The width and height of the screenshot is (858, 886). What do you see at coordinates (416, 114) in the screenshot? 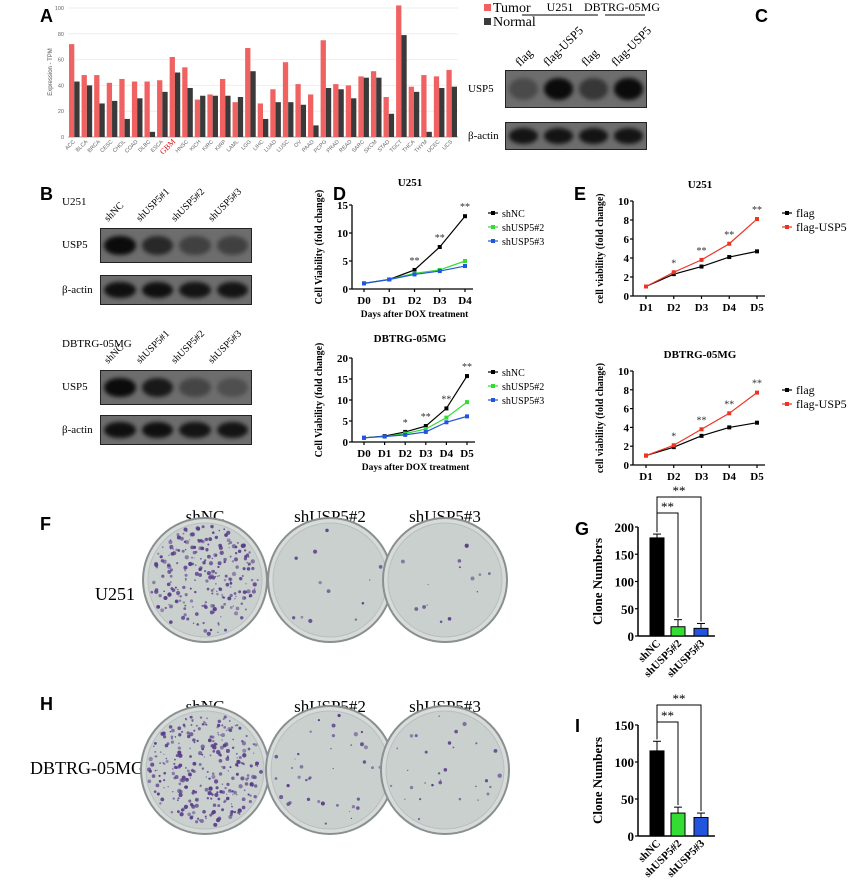
I see `bar-normal-THCA` at bounding box center [416, 114].